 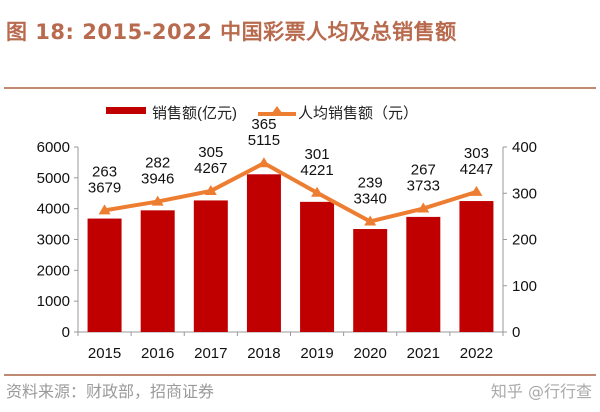 I want to click on left-tick-label: 4000, so click(x=53, y=209).